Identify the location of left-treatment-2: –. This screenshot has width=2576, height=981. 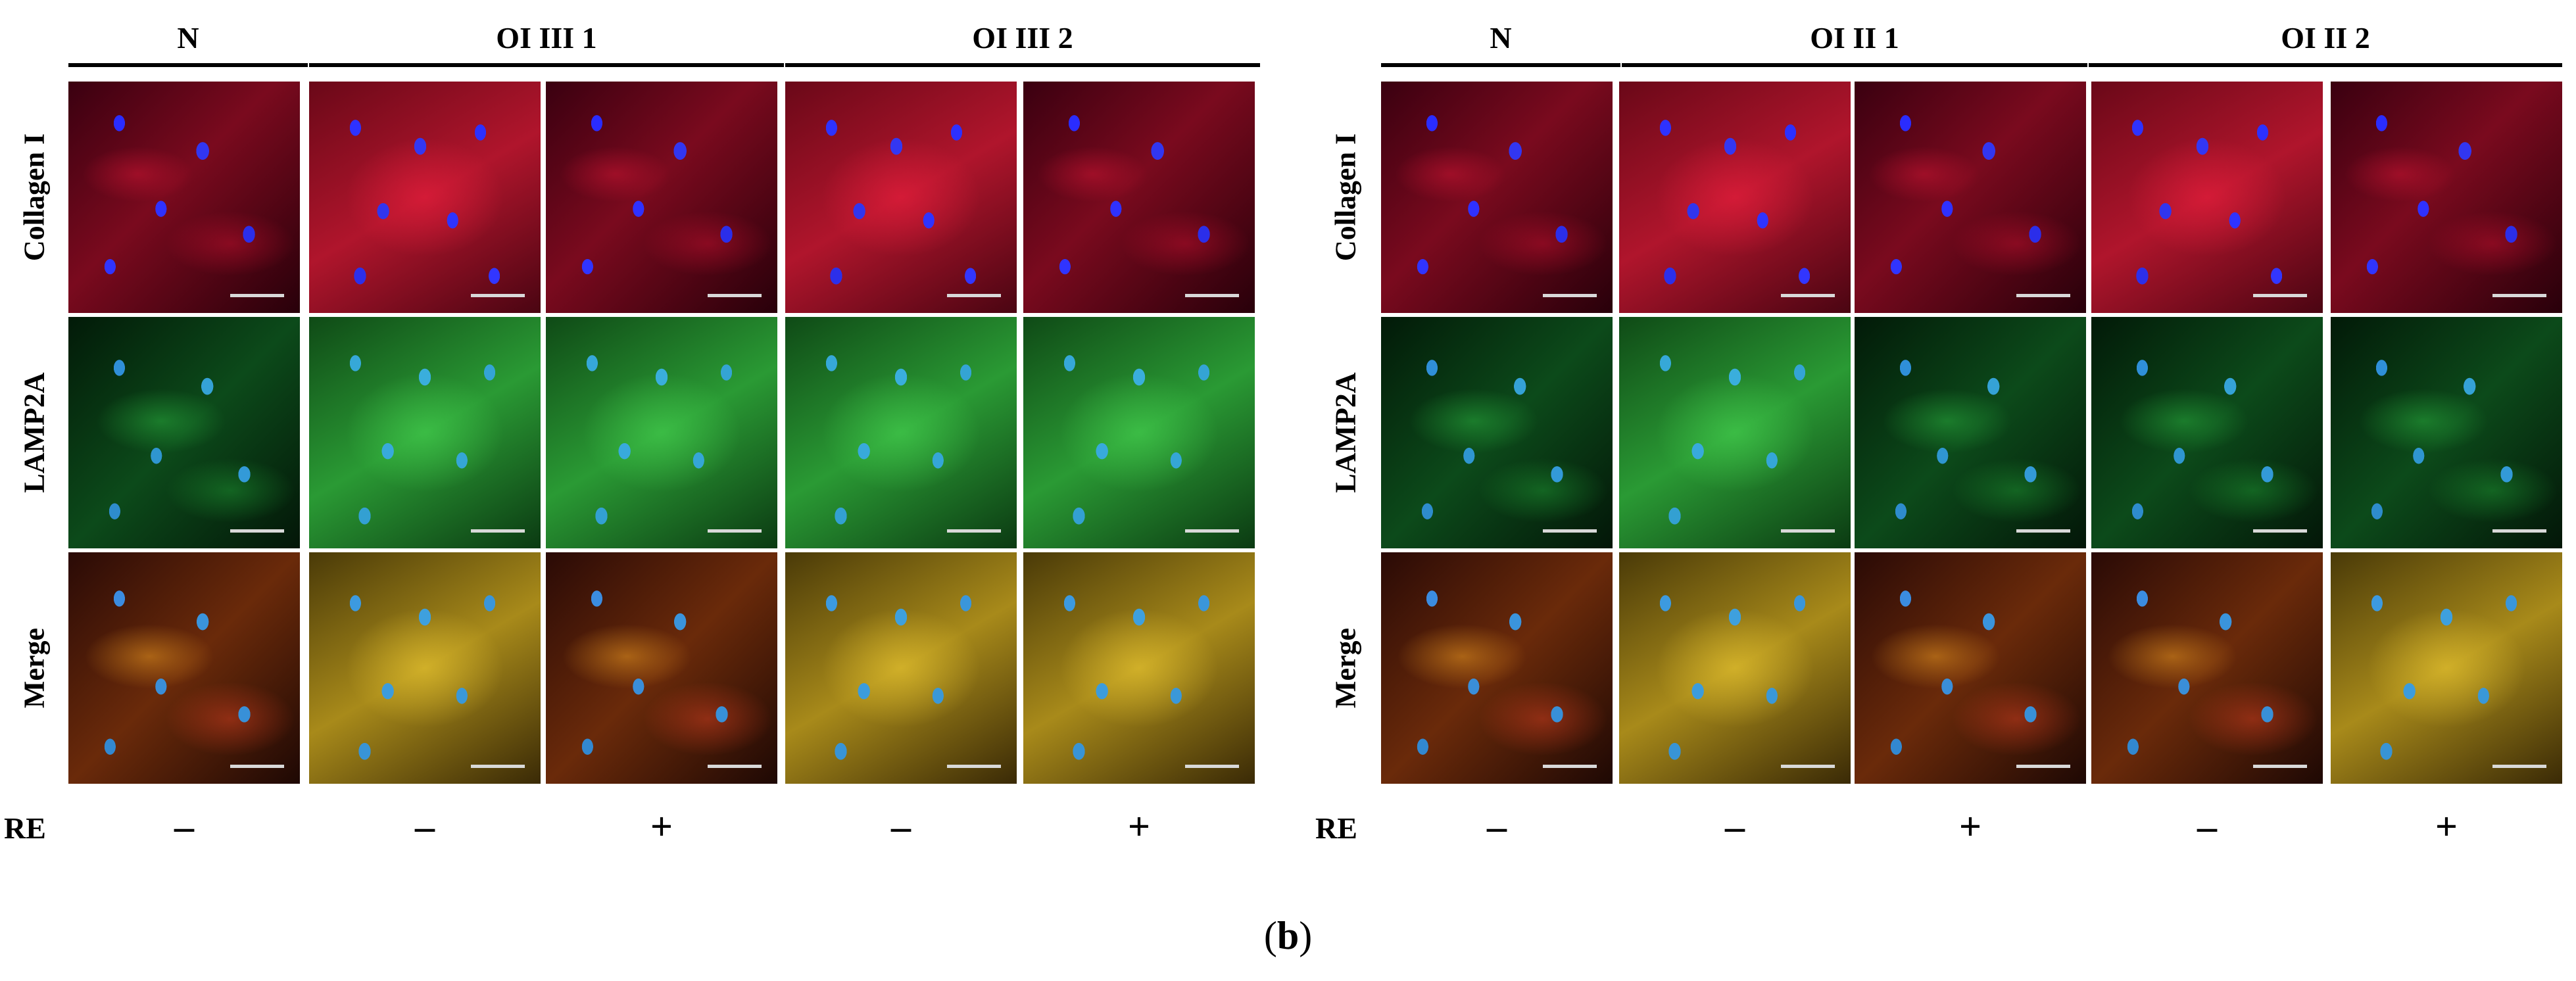
(425, 827).